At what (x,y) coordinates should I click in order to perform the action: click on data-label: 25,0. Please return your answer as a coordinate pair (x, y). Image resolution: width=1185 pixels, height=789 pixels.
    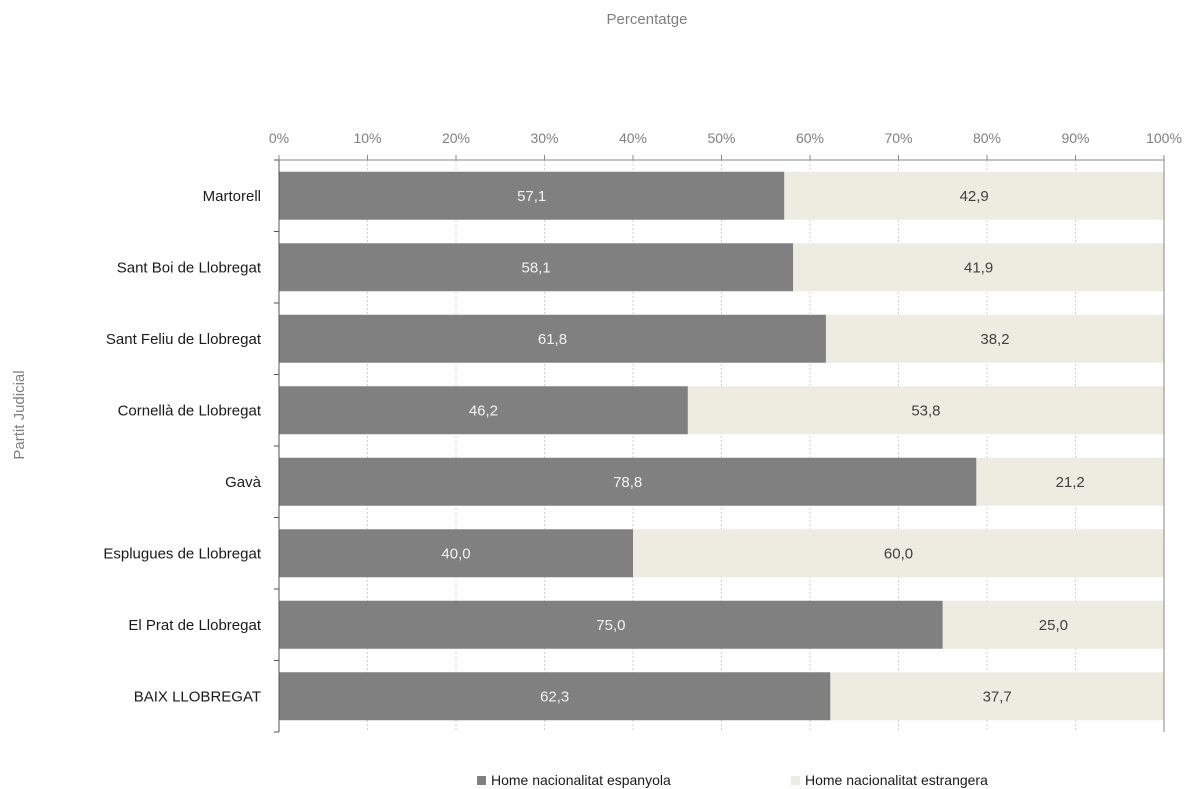
    Looking at the image, I should click on (1053, 625).